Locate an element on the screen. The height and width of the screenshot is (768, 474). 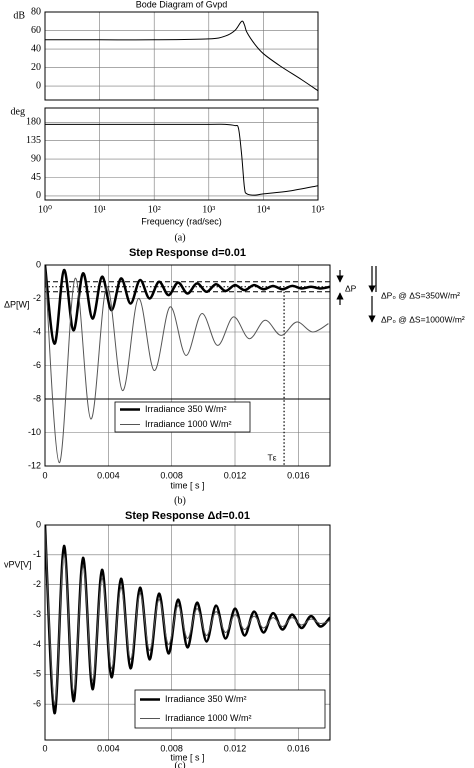
annotation: ΔP₀ @ ΔS=1000W/m² is located at coordinates (423, 319).